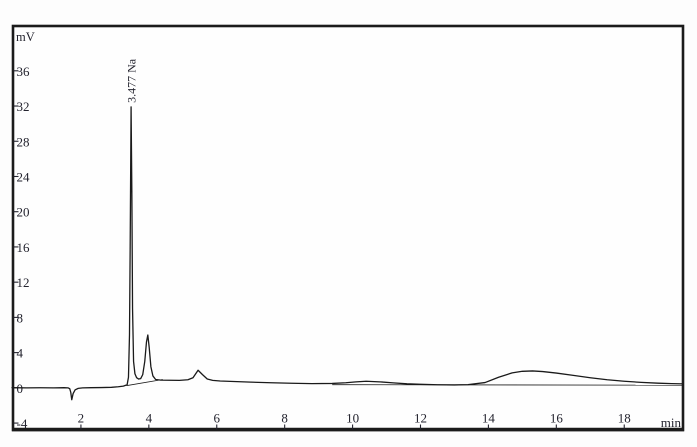  Describe the element at coordinates (284, 418) in the screenshot. I see `x-axis-tick-label: 8` at that location.